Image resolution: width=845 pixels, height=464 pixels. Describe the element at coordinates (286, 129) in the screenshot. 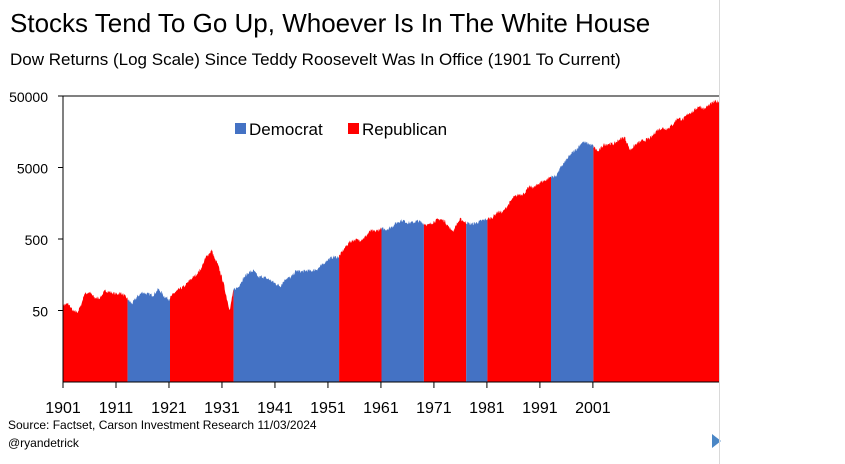

I see `legend-label-democrat: Democrat` at that location.